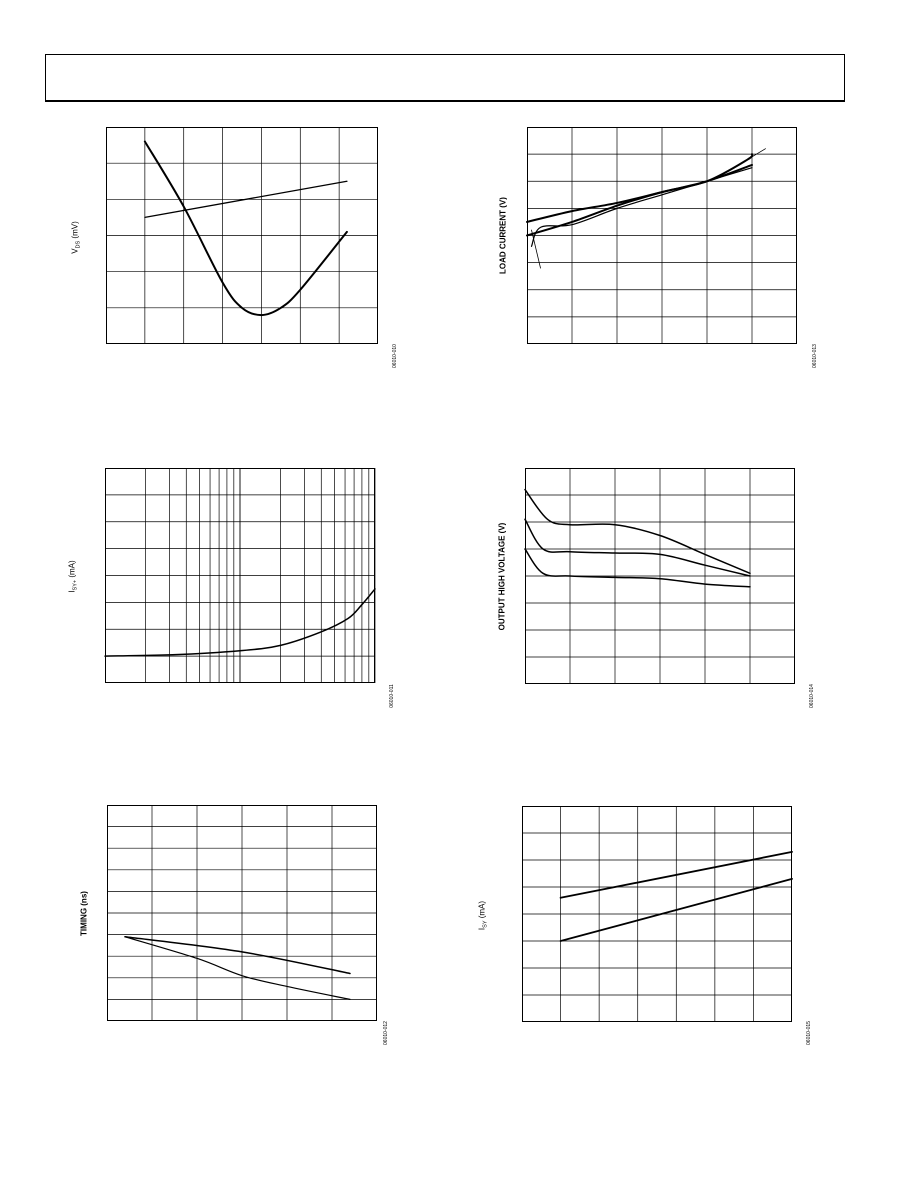 Image resolution: width=918 pixels, height=1188 pixels. What do you see at coordinates (503, 235) in the screenshot?
I see `ylabel-load-current: LOAD CURRENT (V)` at bounding box center [503, 235].